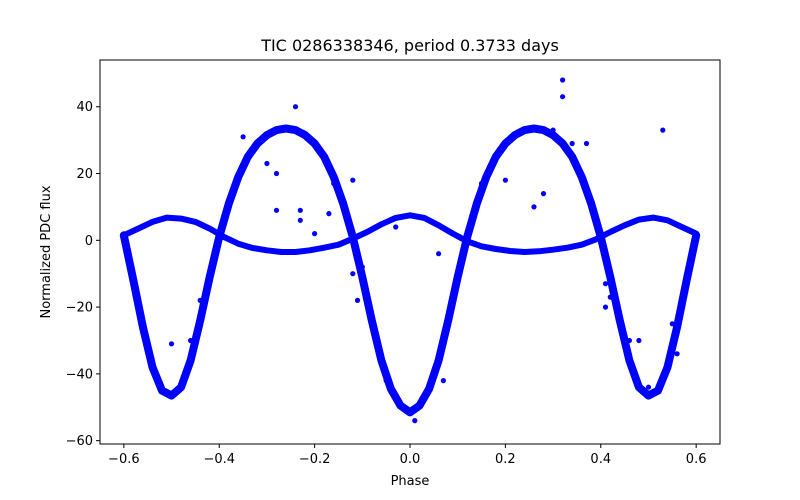 Image resolution: width=800 pixels, height=500 pixels. What do you see at coordinates (409, 45) in the screenshot?
I see `chart-title: TIC 0286338346, period 0.3733 days` at bounding box center [409, 45].